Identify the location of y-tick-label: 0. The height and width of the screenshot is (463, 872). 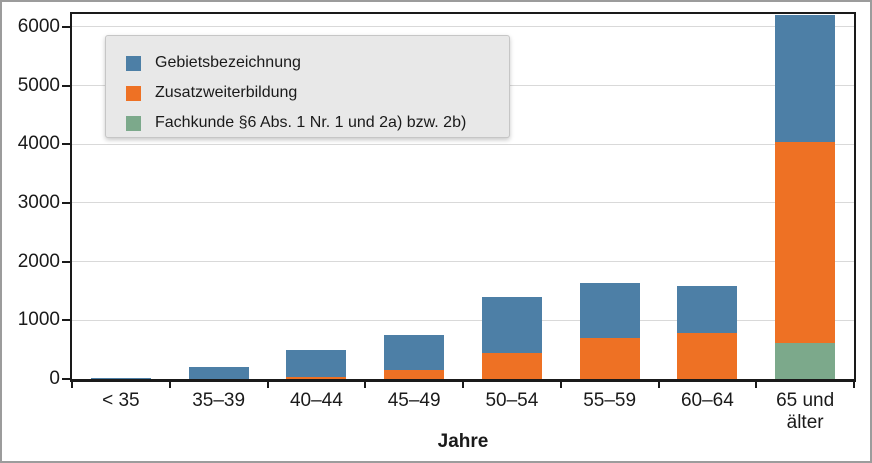
(54, 378).